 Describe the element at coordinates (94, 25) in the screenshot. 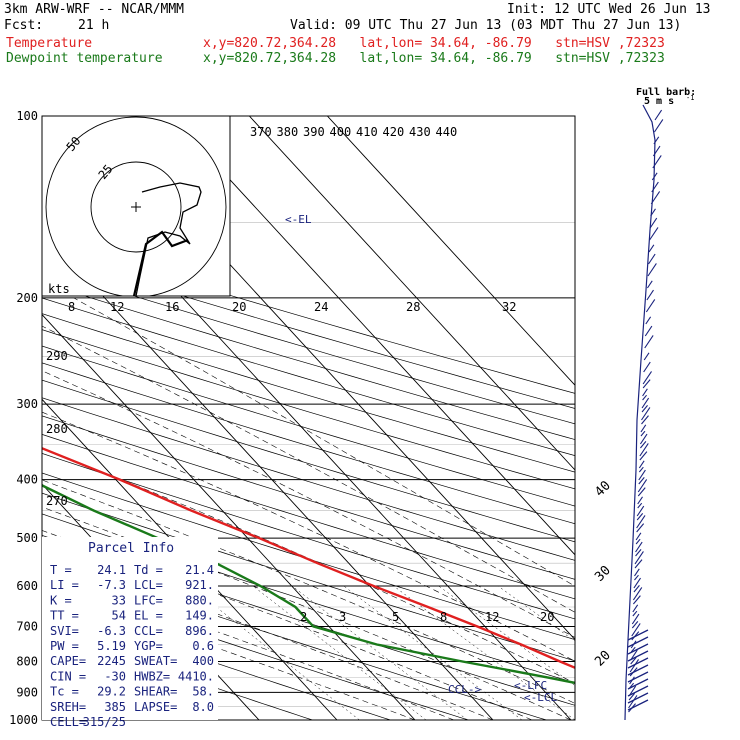

I see `forecast-hour: 21 h` at that location.